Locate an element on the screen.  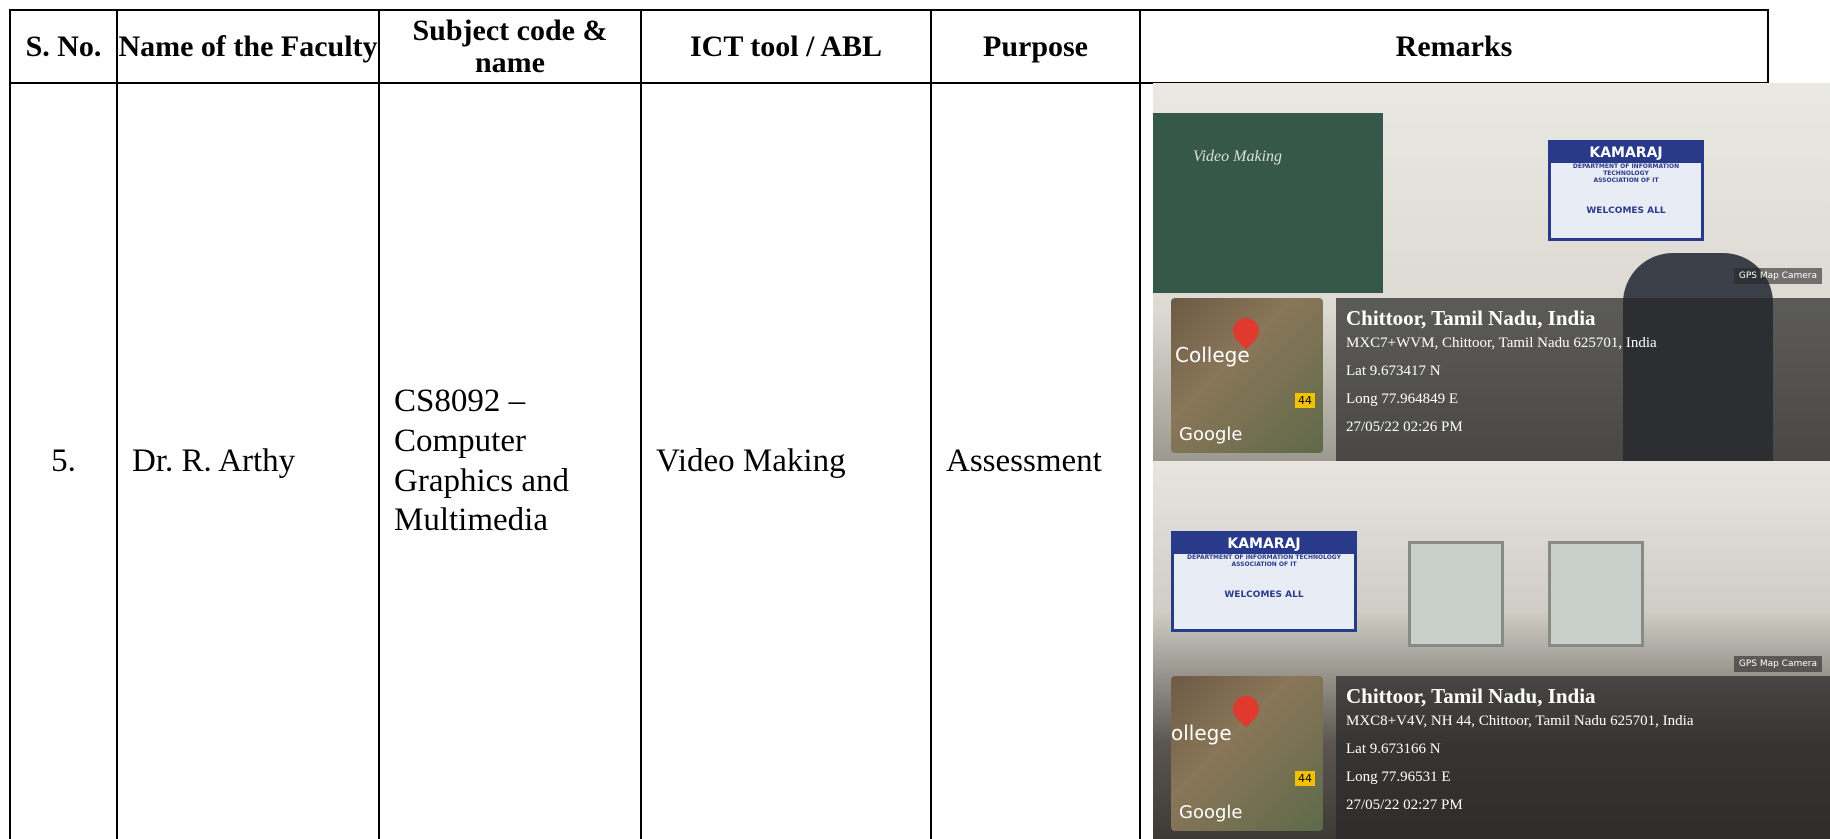
latitude: Lat 9.673166 N is located at coordinates (1393, 749).